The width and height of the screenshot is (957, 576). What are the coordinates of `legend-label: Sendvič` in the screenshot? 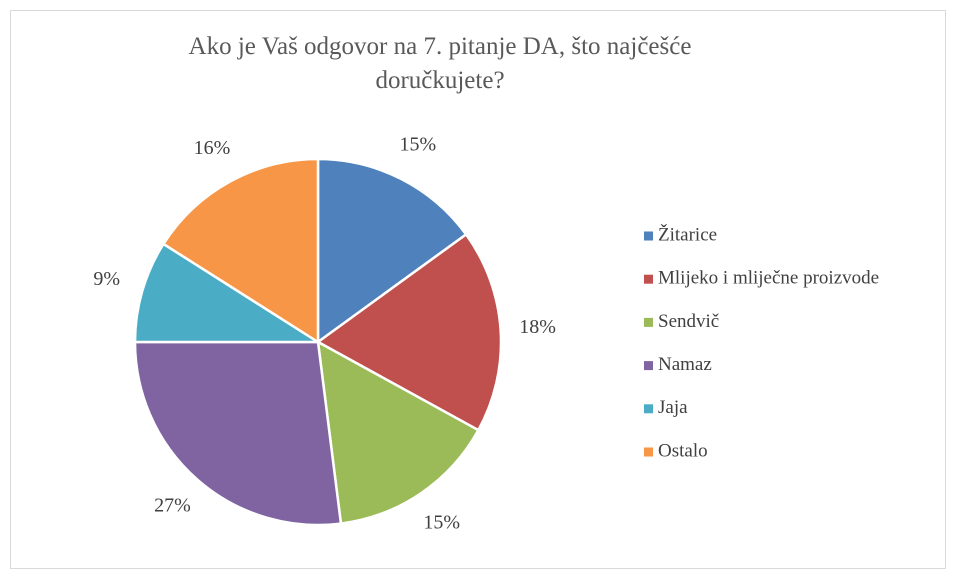 It's located at (688, 321).